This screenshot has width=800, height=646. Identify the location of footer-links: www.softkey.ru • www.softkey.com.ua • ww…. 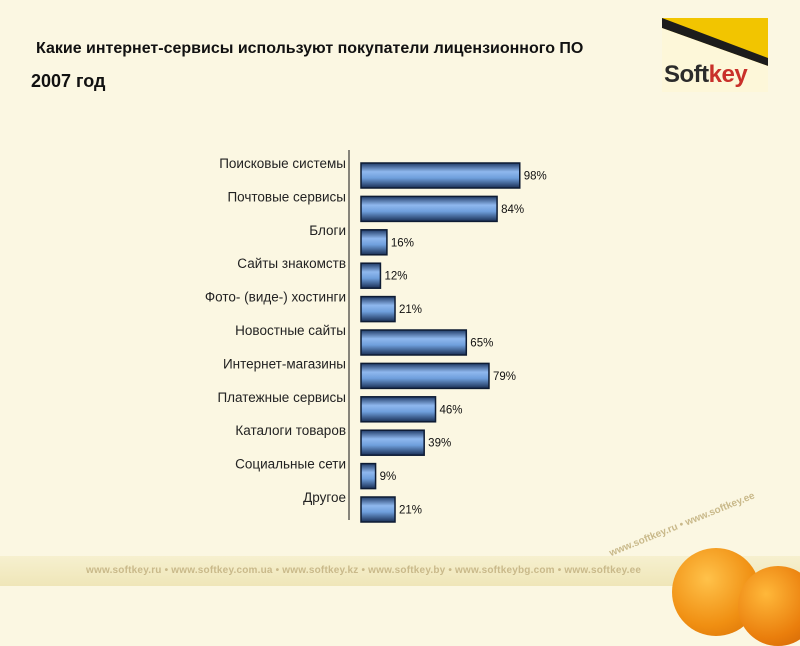
(364, 570).